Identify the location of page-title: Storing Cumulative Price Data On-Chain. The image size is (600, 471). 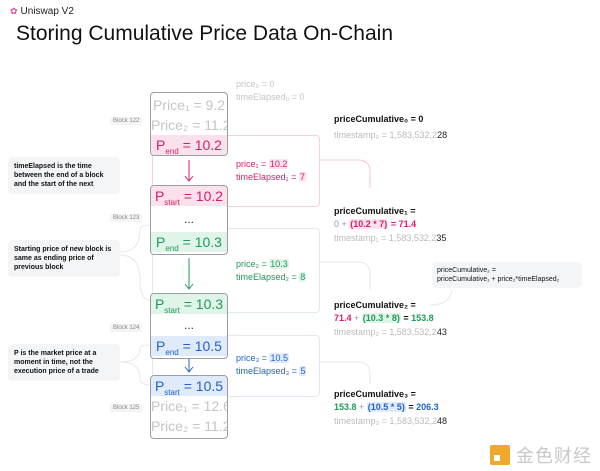
(204, 33).